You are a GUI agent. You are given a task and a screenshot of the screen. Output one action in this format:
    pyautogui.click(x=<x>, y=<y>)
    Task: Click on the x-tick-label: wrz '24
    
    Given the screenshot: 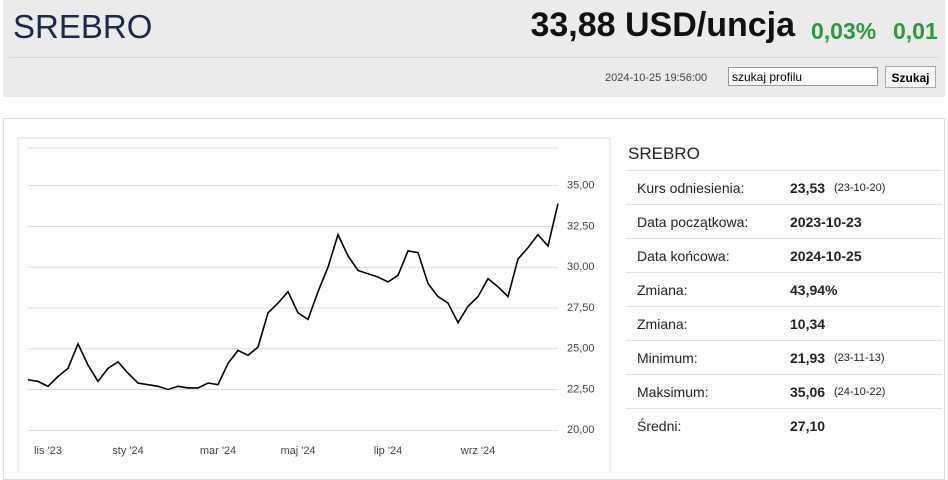 What is the action you would take?
    pyautogui.click(x=478, y=451)
    